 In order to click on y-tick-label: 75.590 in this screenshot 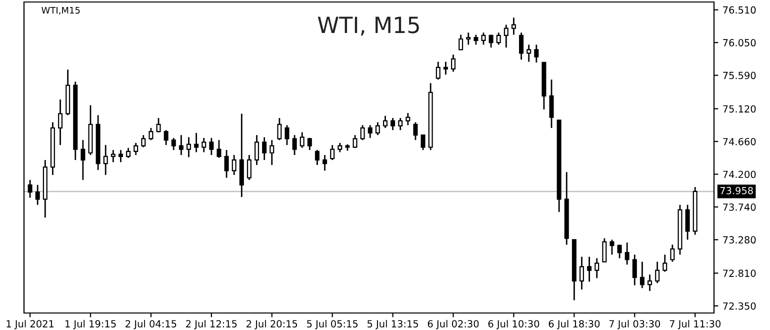, I will do `click(739, 76)`.